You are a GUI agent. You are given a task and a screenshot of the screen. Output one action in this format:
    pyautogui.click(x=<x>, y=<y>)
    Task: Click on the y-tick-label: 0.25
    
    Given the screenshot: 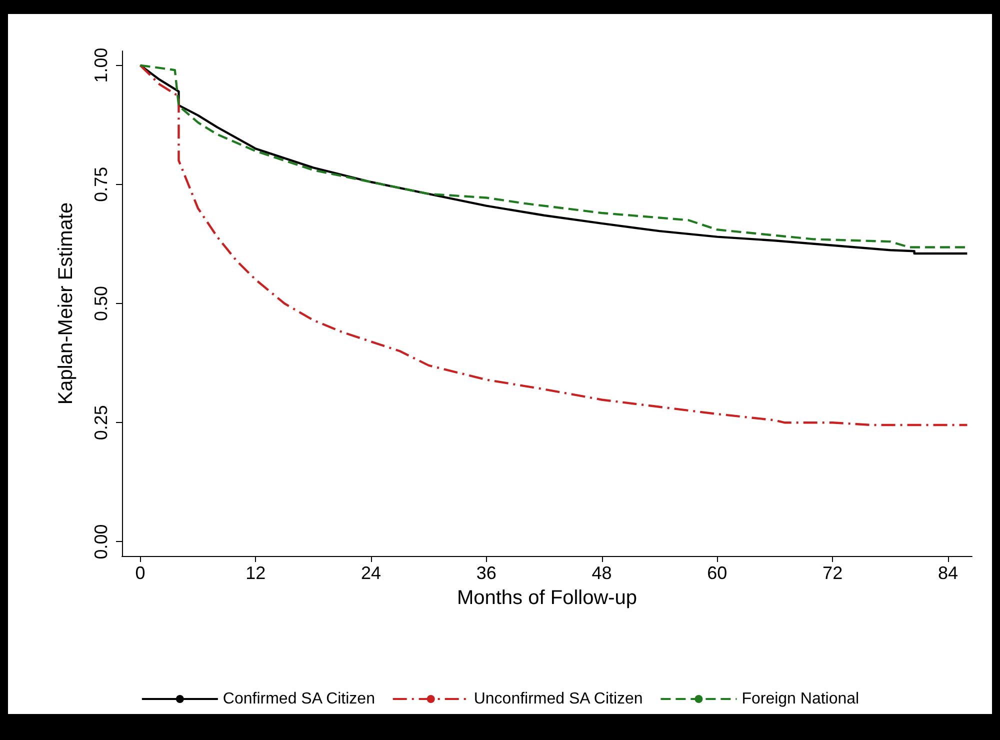 What is the action you would take?
    pyautogui.click(x=101, y=422)
    